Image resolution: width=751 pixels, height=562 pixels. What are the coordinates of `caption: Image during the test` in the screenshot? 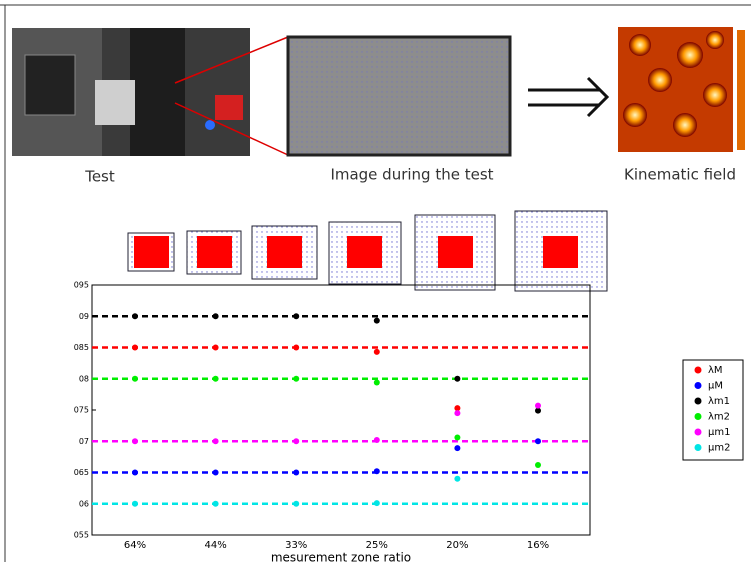 It's located at (411, 175).